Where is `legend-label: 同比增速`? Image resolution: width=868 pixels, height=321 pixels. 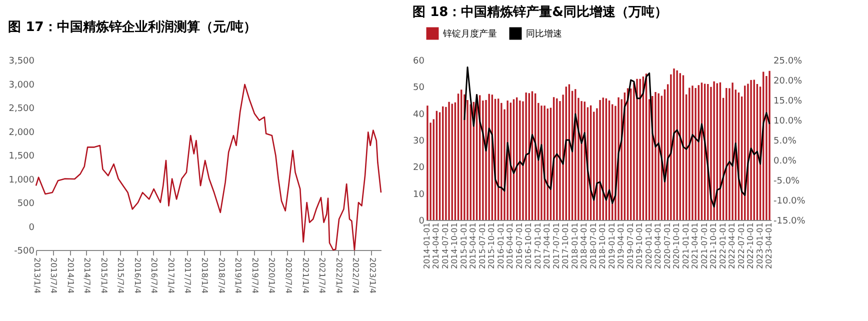 legend-label: 同比增速 is located at coordinates (544, 34).